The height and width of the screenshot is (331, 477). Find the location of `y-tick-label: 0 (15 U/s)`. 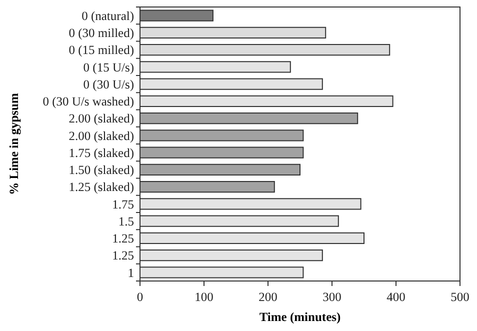

y-tick-label: 0 (15 U/s) is located at coordinates (108, 67).